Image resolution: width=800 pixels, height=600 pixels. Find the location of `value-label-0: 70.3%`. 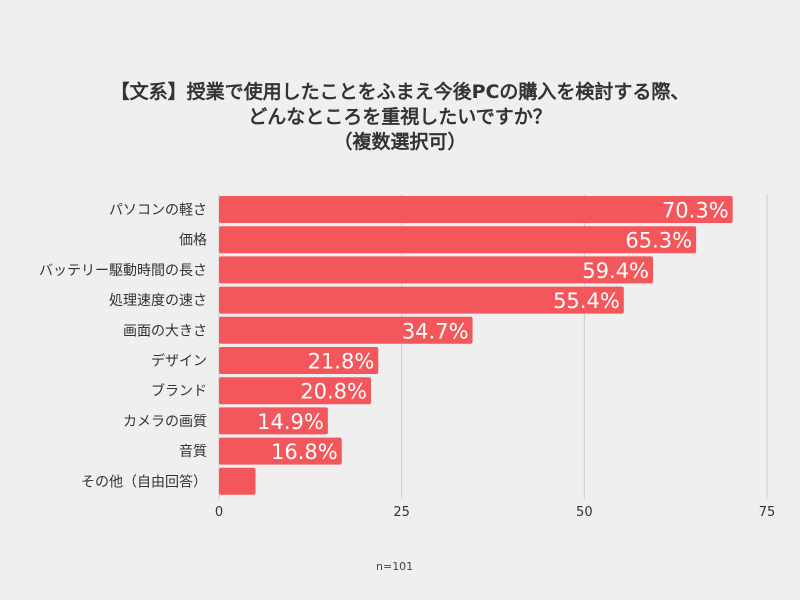

value-label-0: 70.3% is located at coordinates (695, 211).